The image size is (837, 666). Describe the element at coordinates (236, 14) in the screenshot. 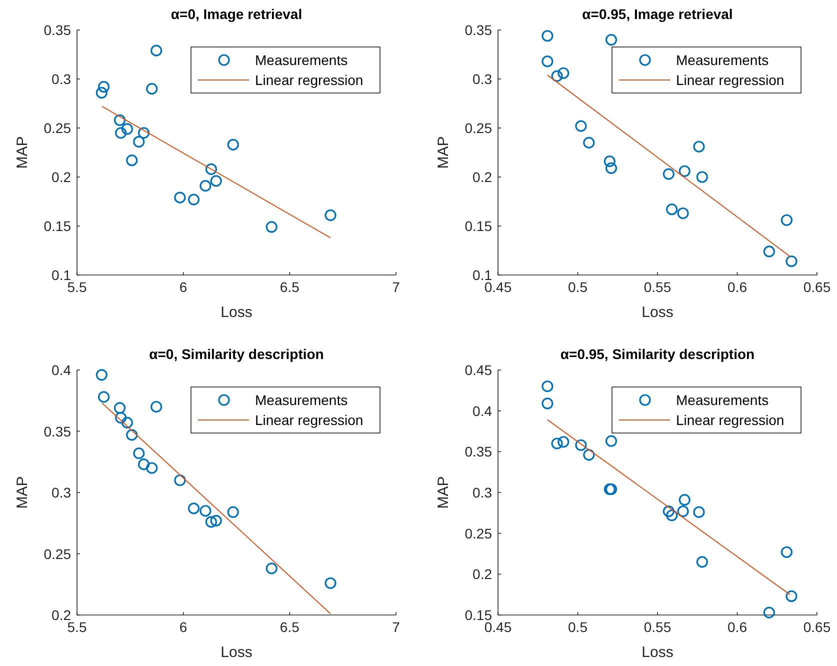

I see `chart-title: α=0, Image retrieval` at that location.